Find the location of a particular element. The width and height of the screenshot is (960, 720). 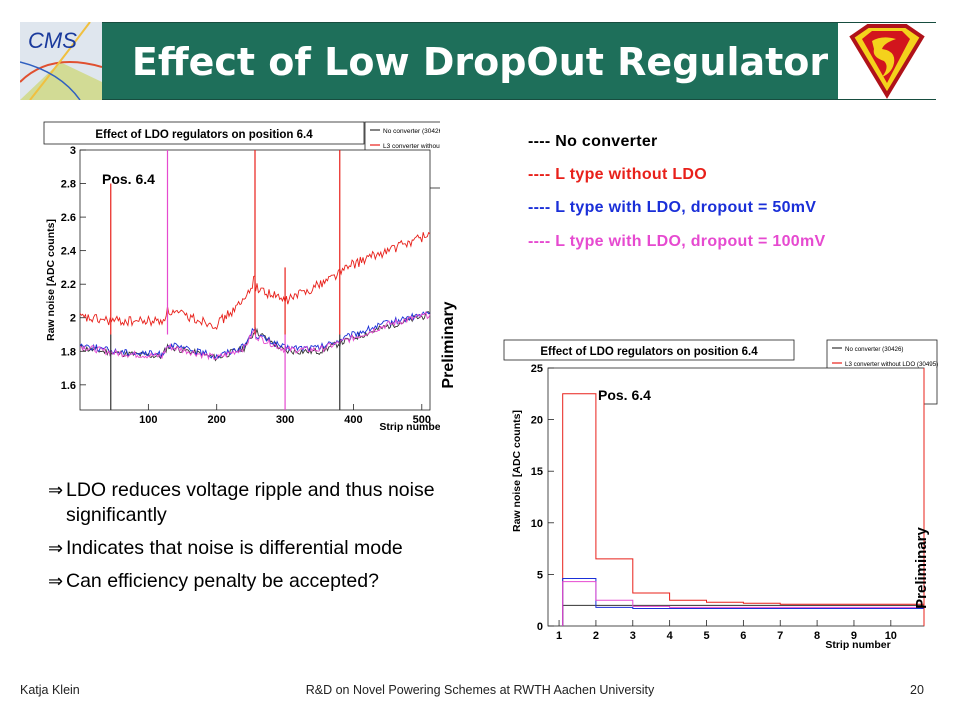

legend-line-l-type-without-ldo: ---- L type without LDO is located at coordinates (618, 174).